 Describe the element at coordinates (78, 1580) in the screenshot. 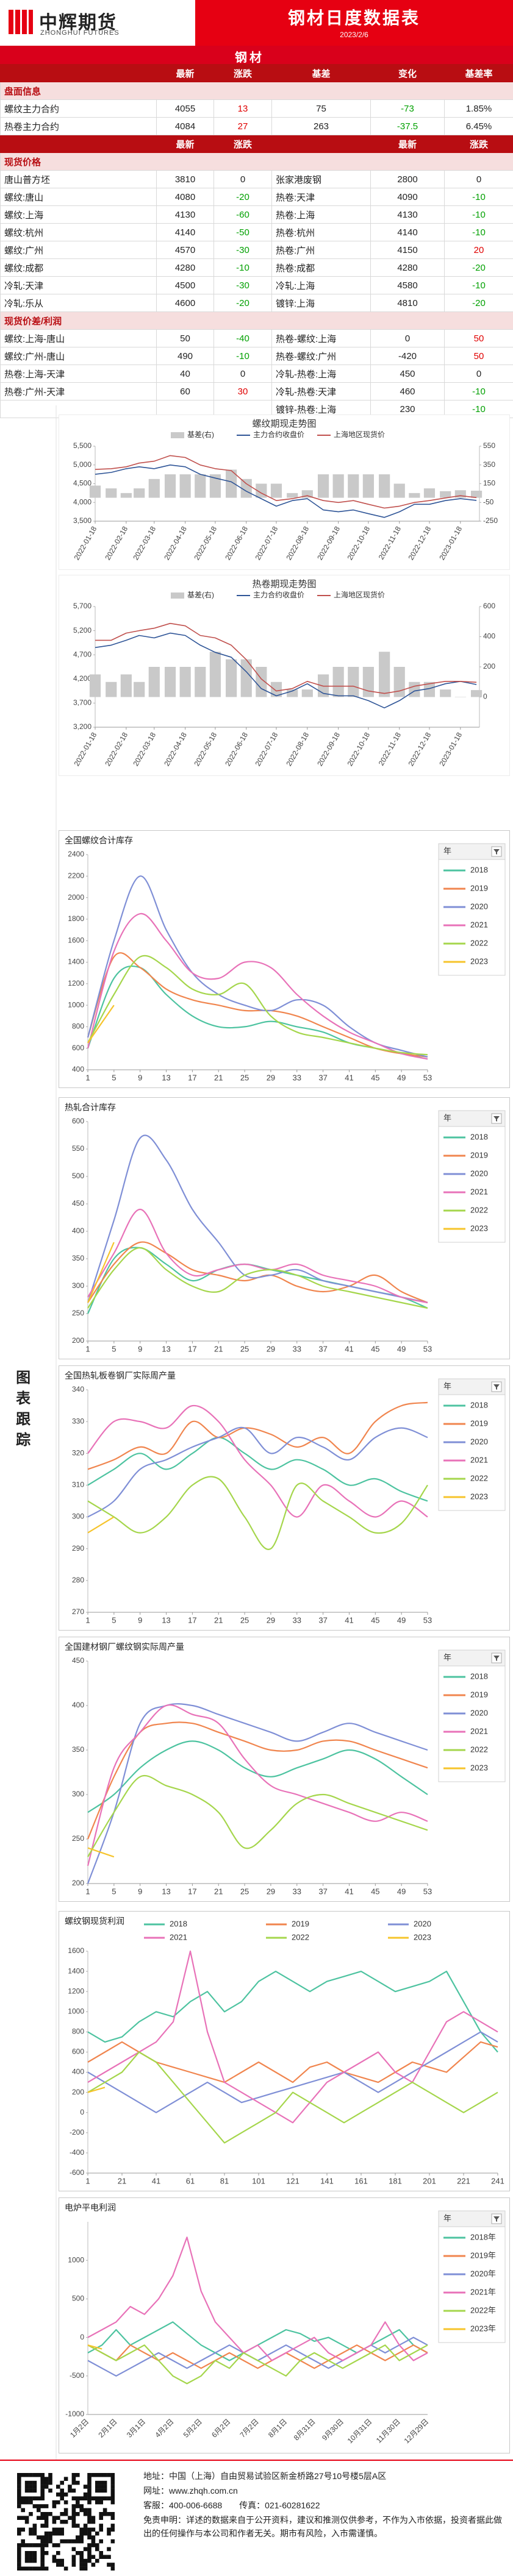

I see `y-tick-label: 280` at that location.